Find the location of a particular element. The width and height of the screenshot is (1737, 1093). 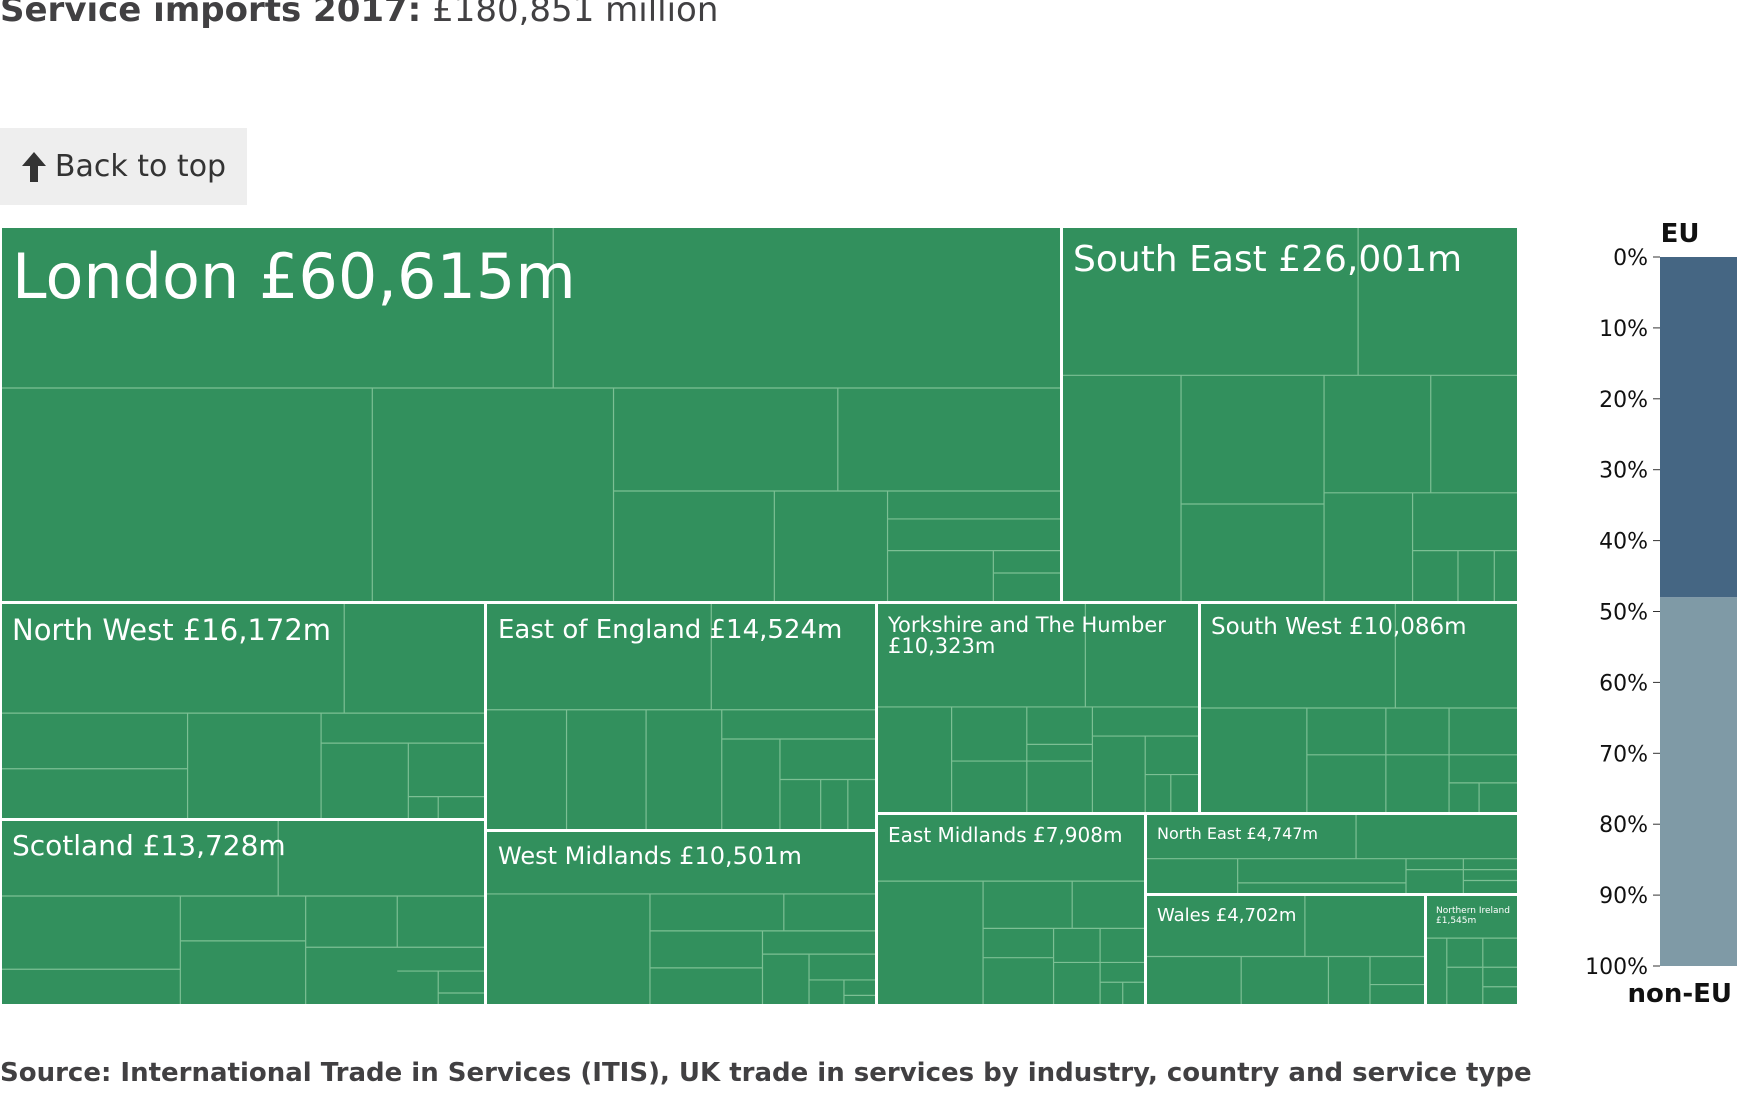

region-label: East of England £14,524m is located at coordinates (670, 630).